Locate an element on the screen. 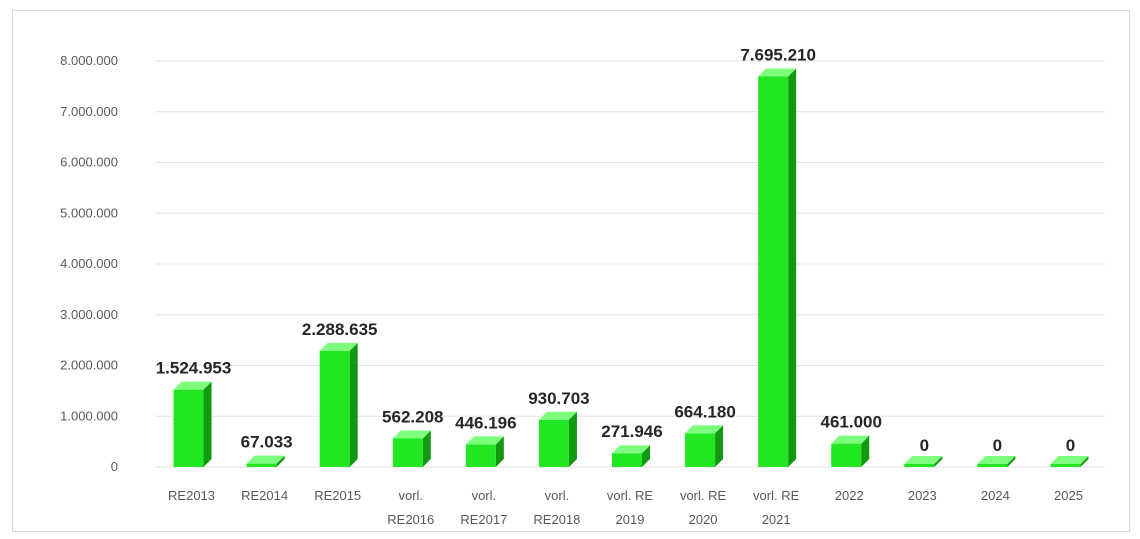 This screenshot has height=539, width=1140. data-label: 1.524.953 is located at coordinates (194, 368).